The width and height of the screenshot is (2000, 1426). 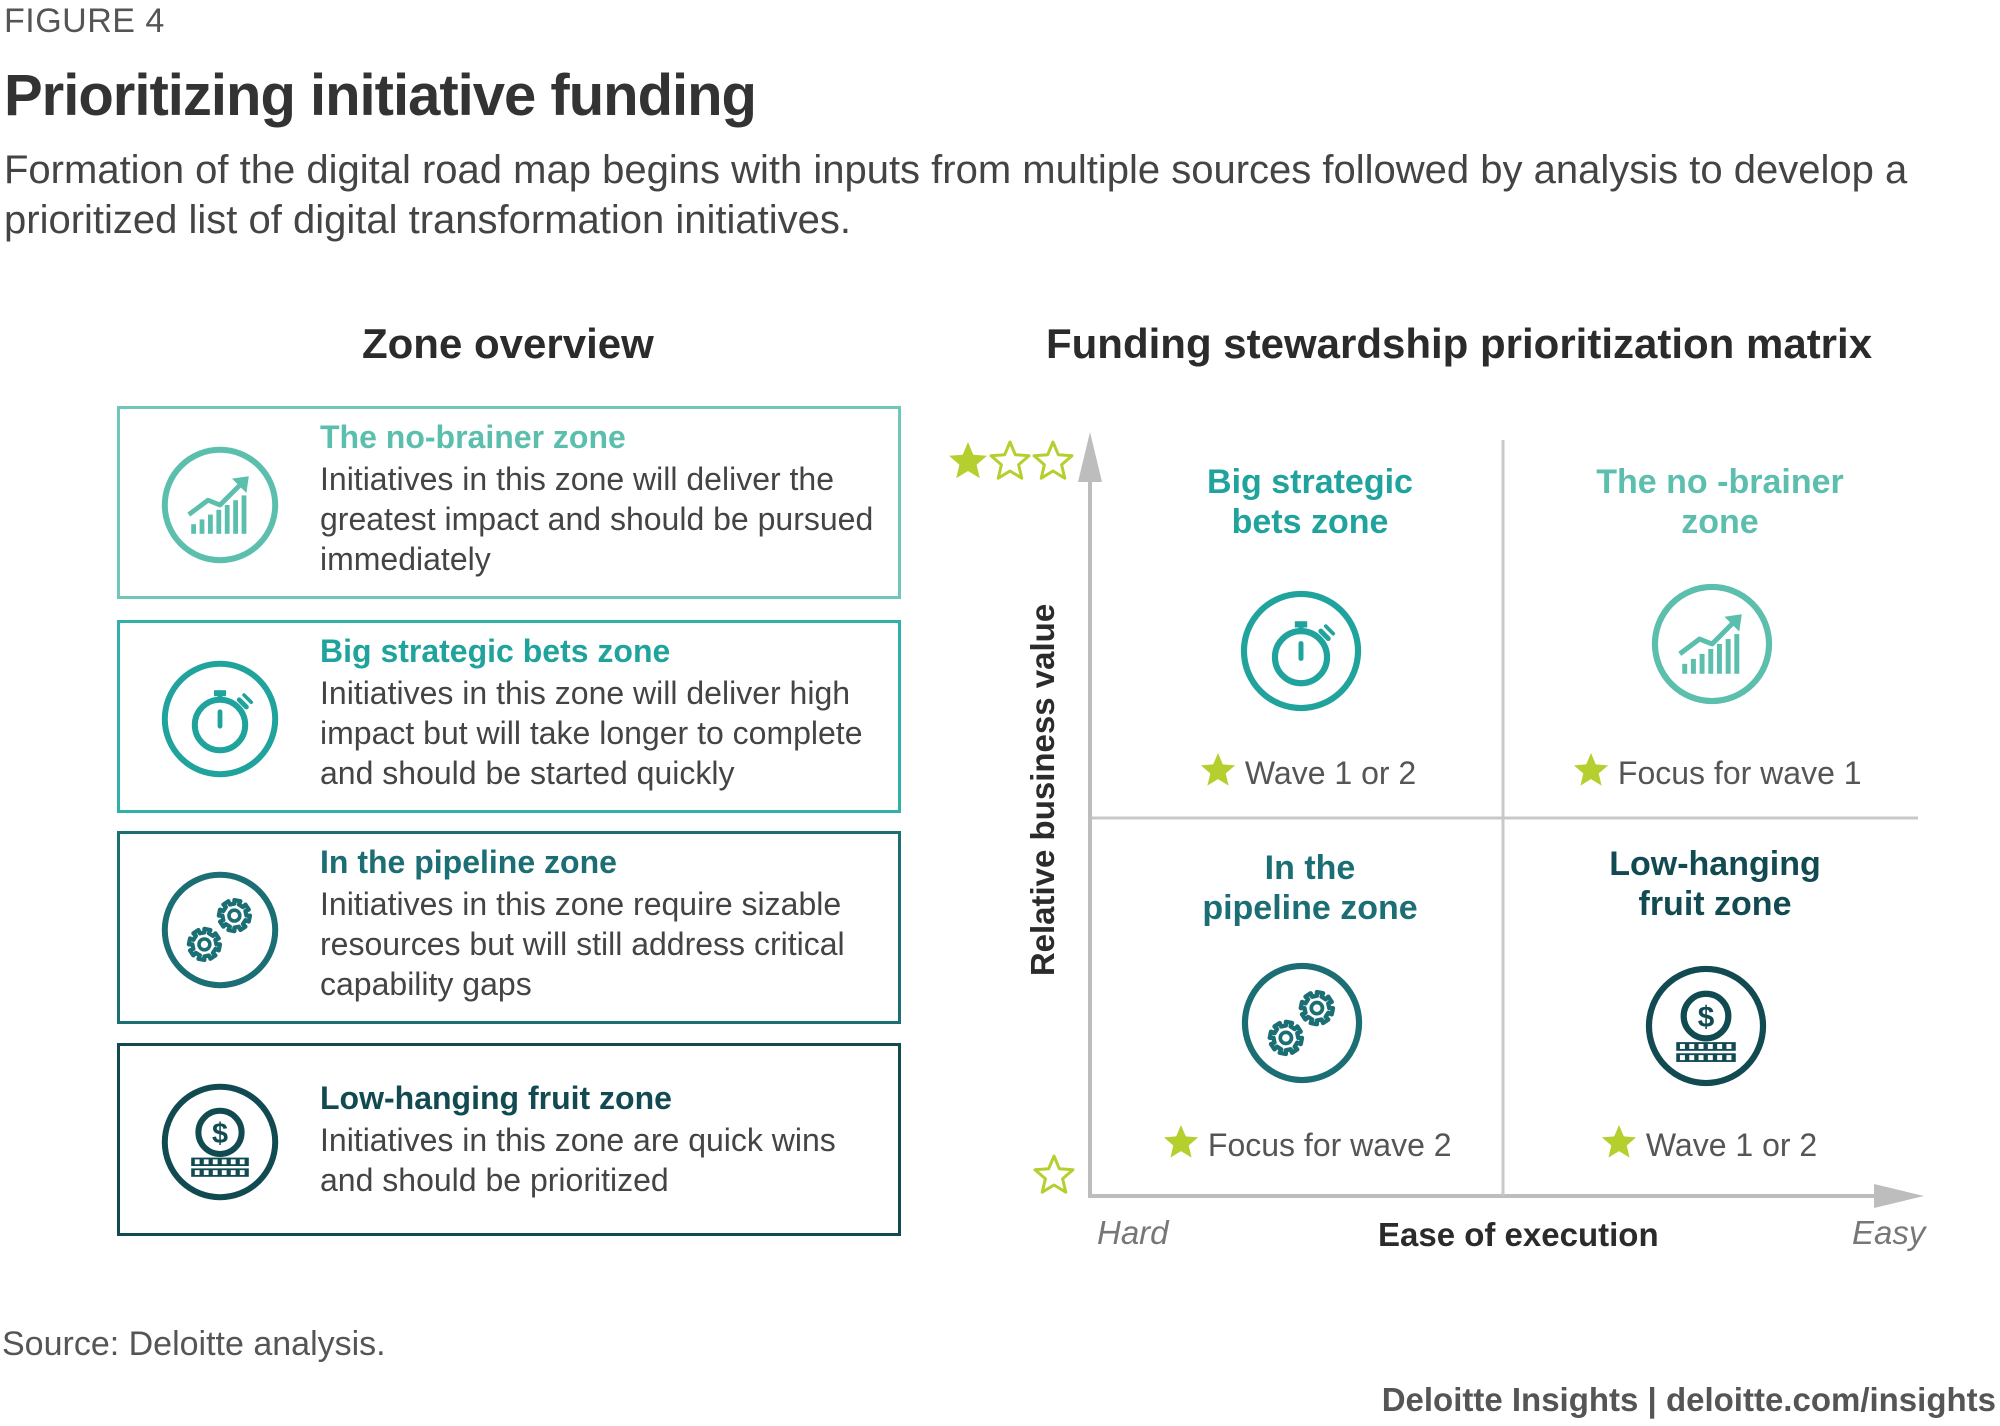 I want to click on x-axis-high-label: Easy, so click(x=1889, y=1232).